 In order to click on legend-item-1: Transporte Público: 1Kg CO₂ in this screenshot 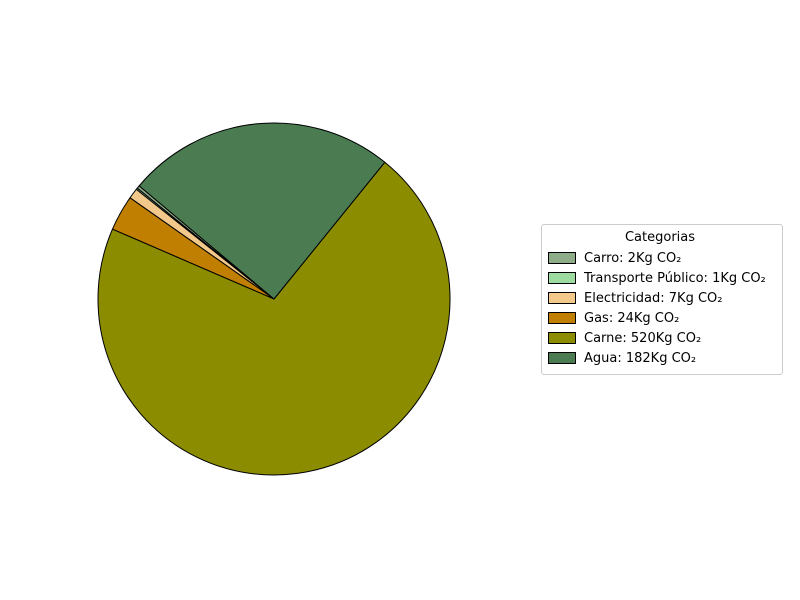, I will do `click(660, 278)`.